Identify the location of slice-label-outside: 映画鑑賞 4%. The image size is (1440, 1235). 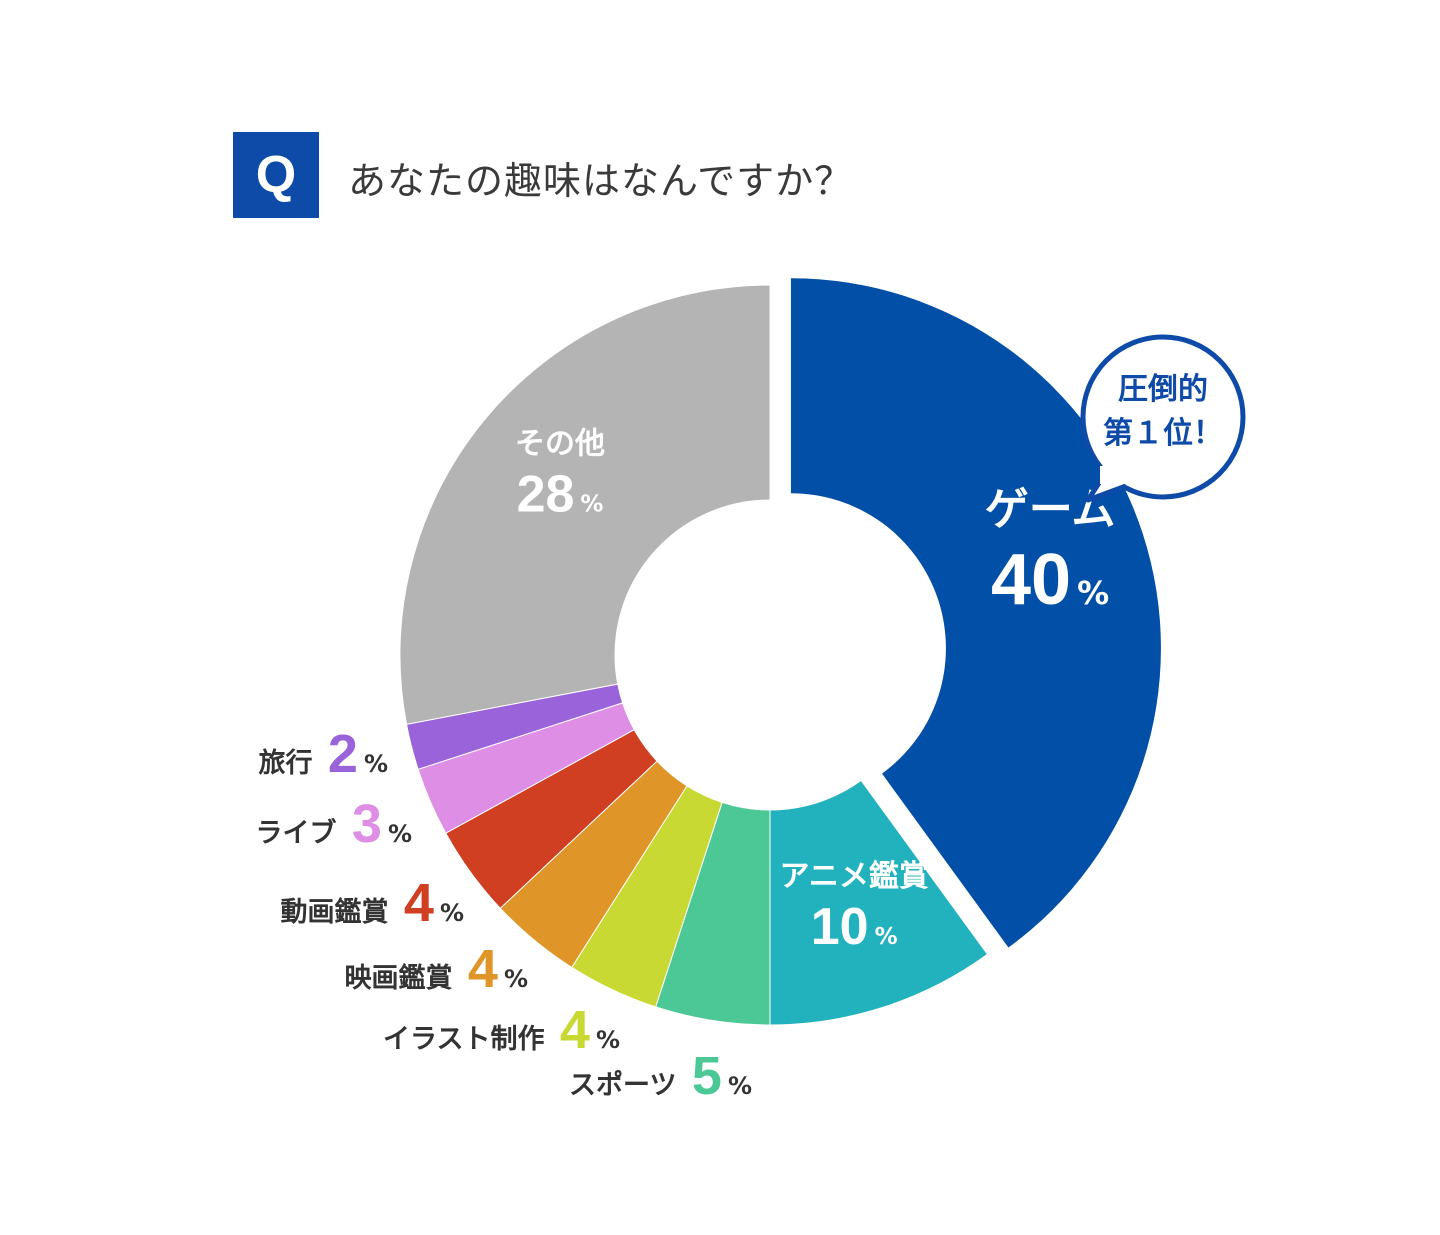
(437, 969).